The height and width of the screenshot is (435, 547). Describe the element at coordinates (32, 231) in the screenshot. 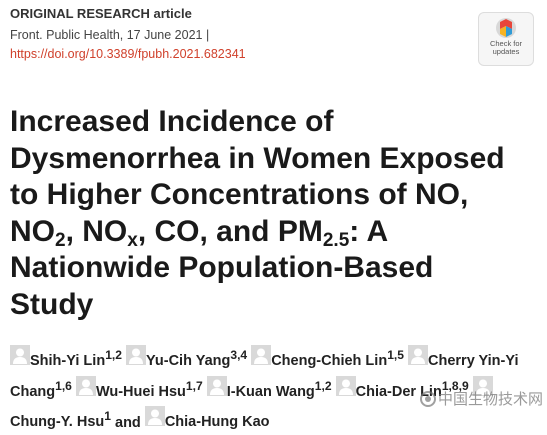

I see `title-text: NO` at that location.